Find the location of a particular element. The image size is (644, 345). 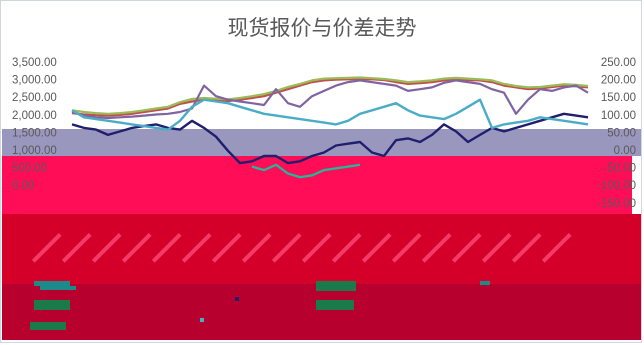

right-tick-label: 100.00 is located at coordinates (618, 116).